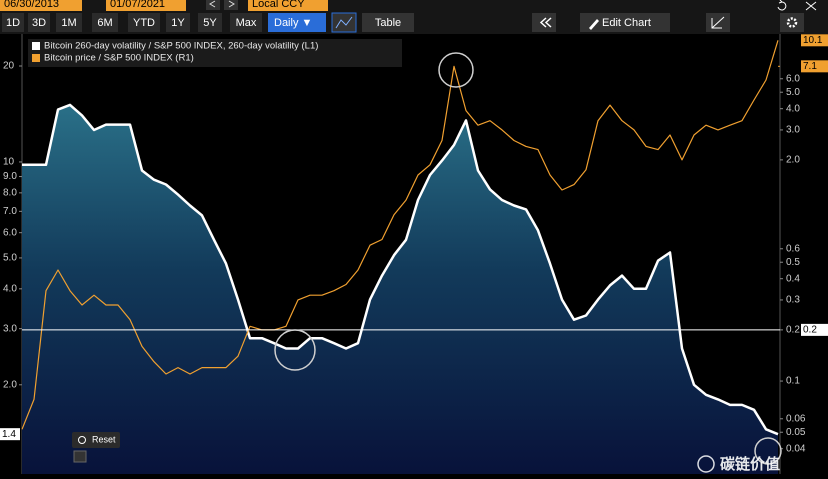  What do you see at coordinates (793, 92) in the screenshot?
I see `y2-tick-label: 5.0` at bounding box center [793, 92].